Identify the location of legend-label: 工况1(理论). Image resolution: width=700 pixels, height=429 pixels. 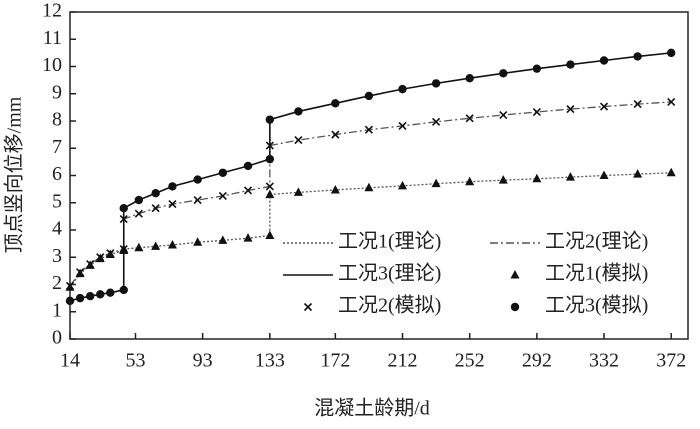
(389, 241).